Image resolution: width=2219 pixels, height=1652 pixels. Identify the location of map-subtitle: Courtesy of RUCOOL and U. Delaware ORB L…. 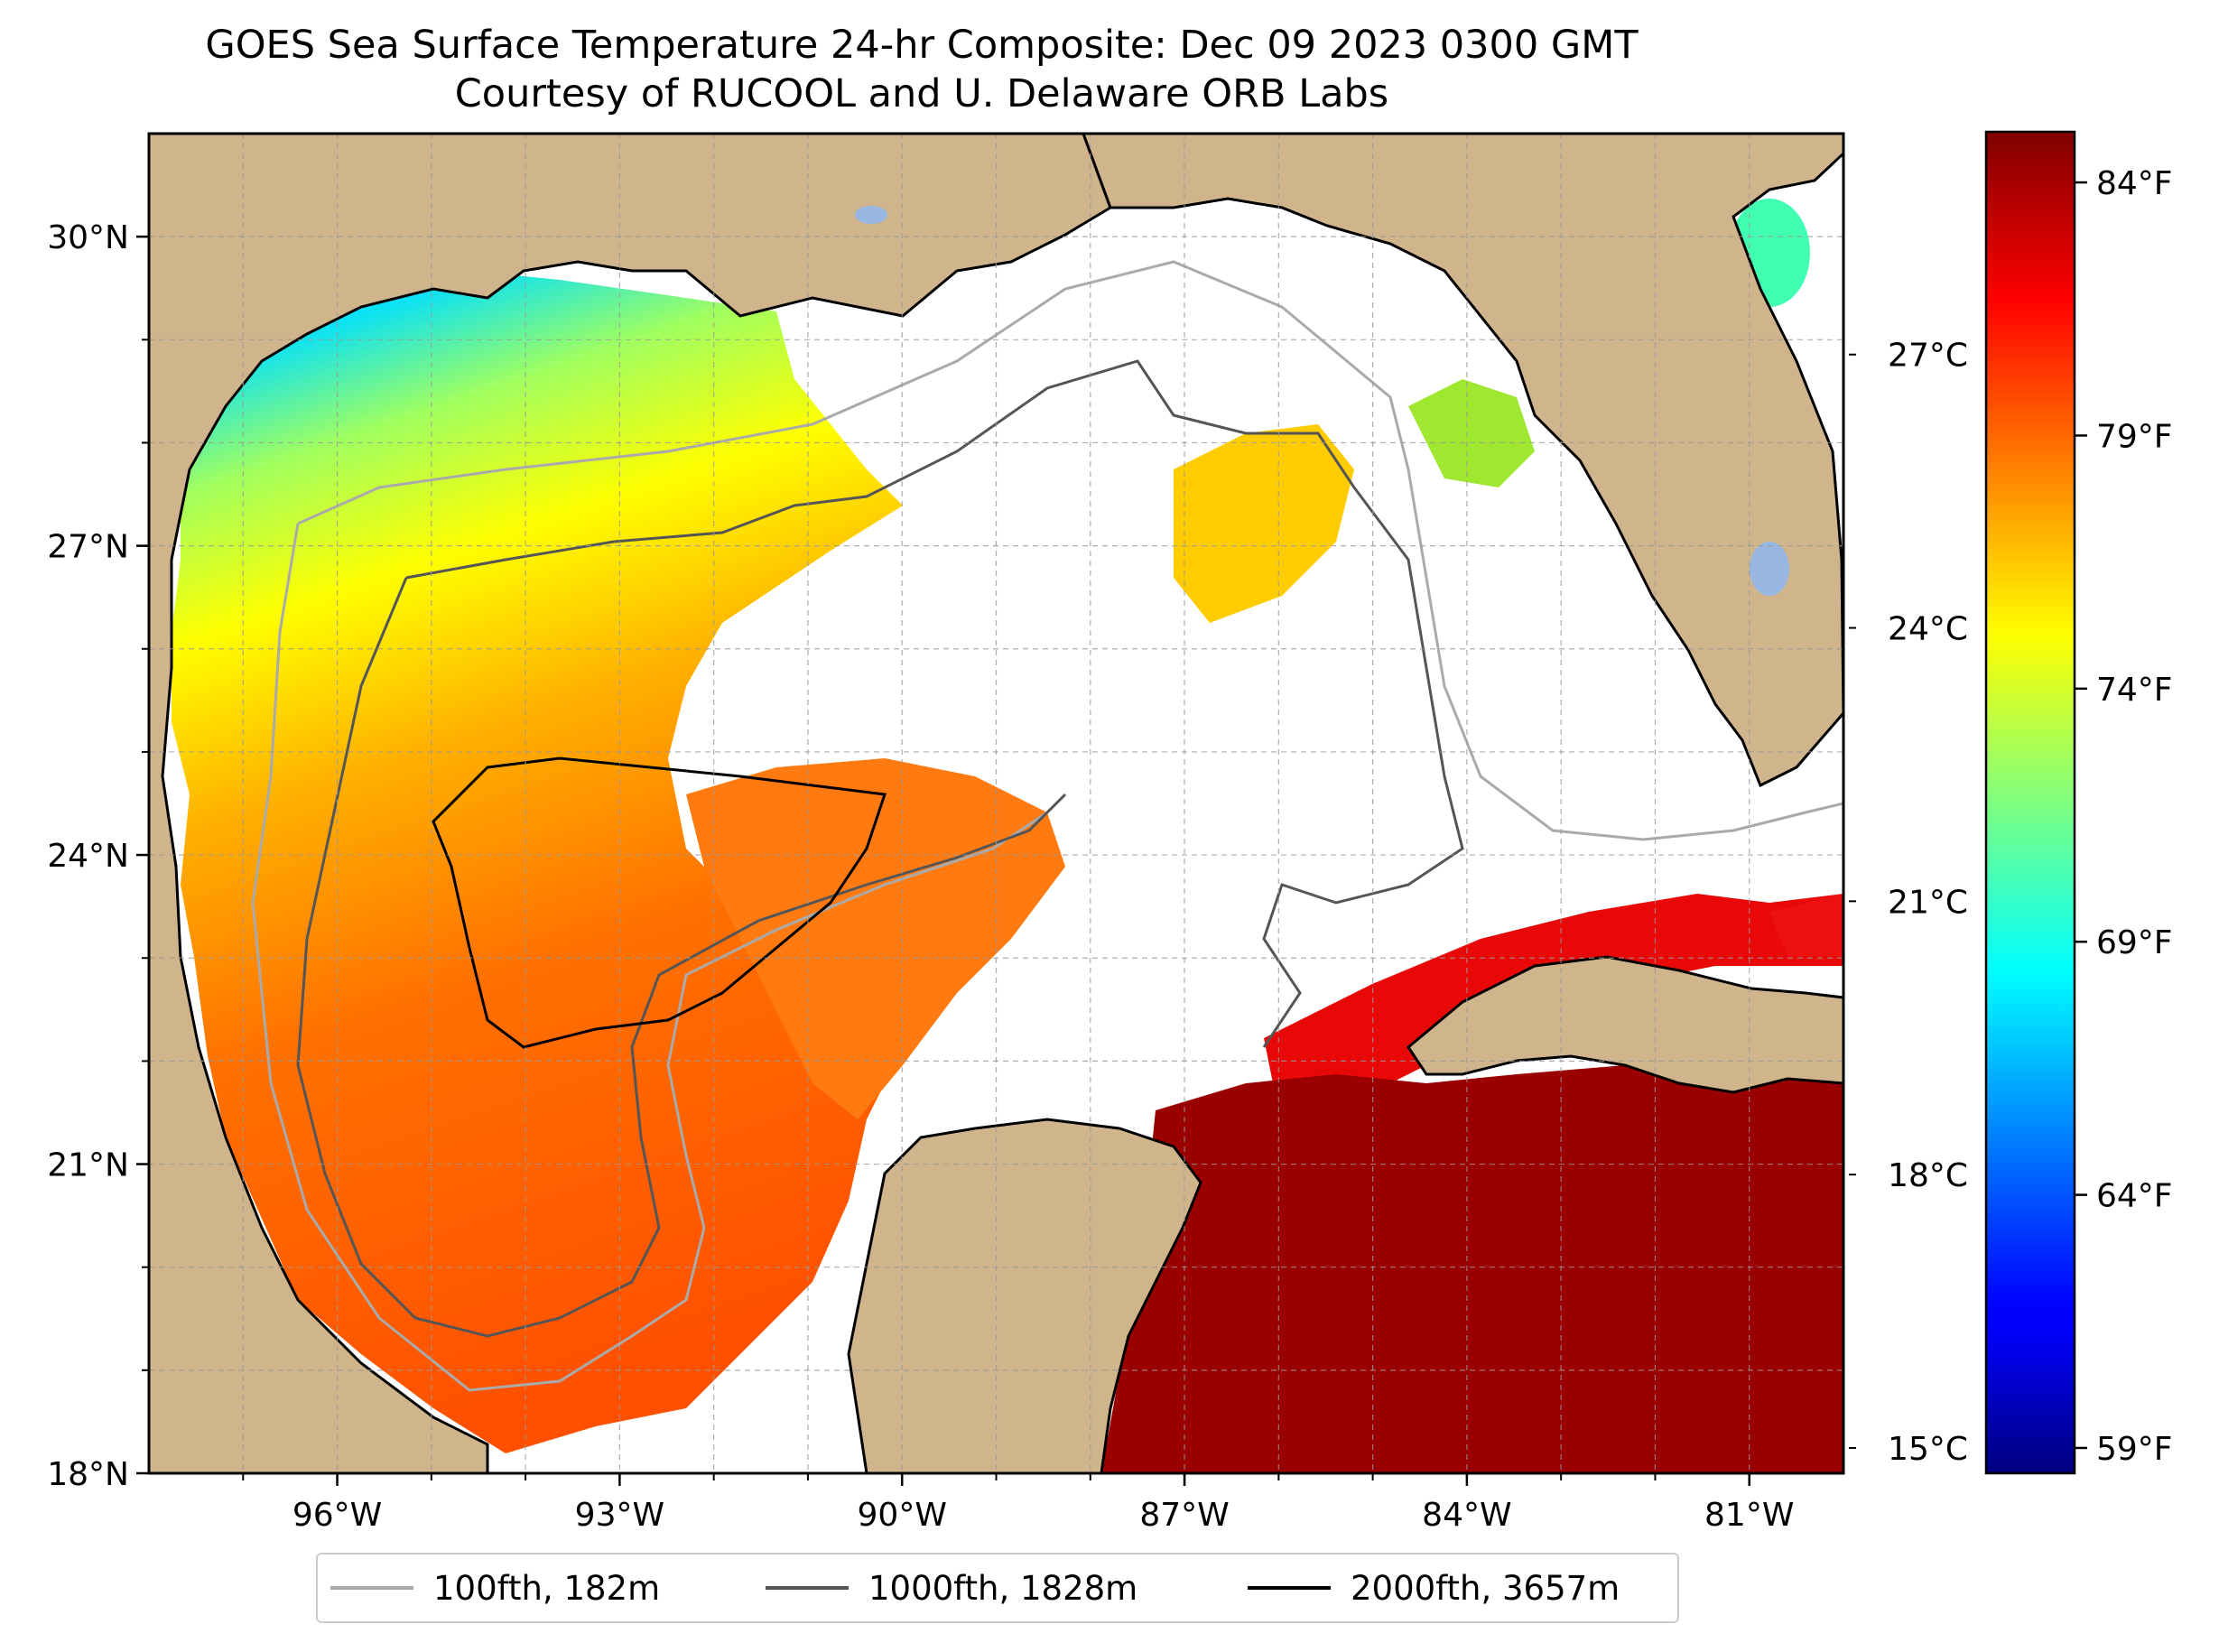
(921, 93).